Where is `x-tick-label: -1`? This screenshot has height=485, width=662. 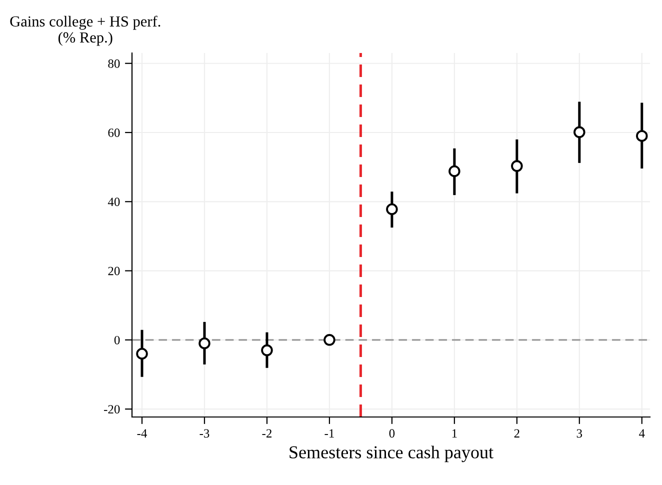 x-tick-label: -1 is located at coordinates (329, 433).